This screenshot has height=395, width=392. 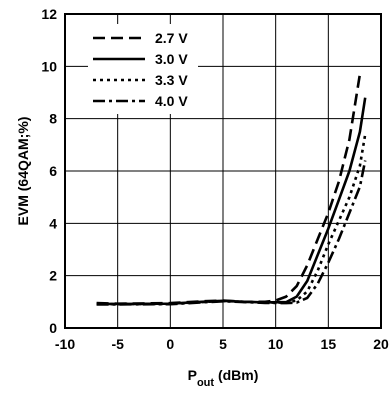 What do you see at coordinates (53, 328) in the screenshot?
I see `y-tick-label-0: 0` at bounding box center [53, 328].